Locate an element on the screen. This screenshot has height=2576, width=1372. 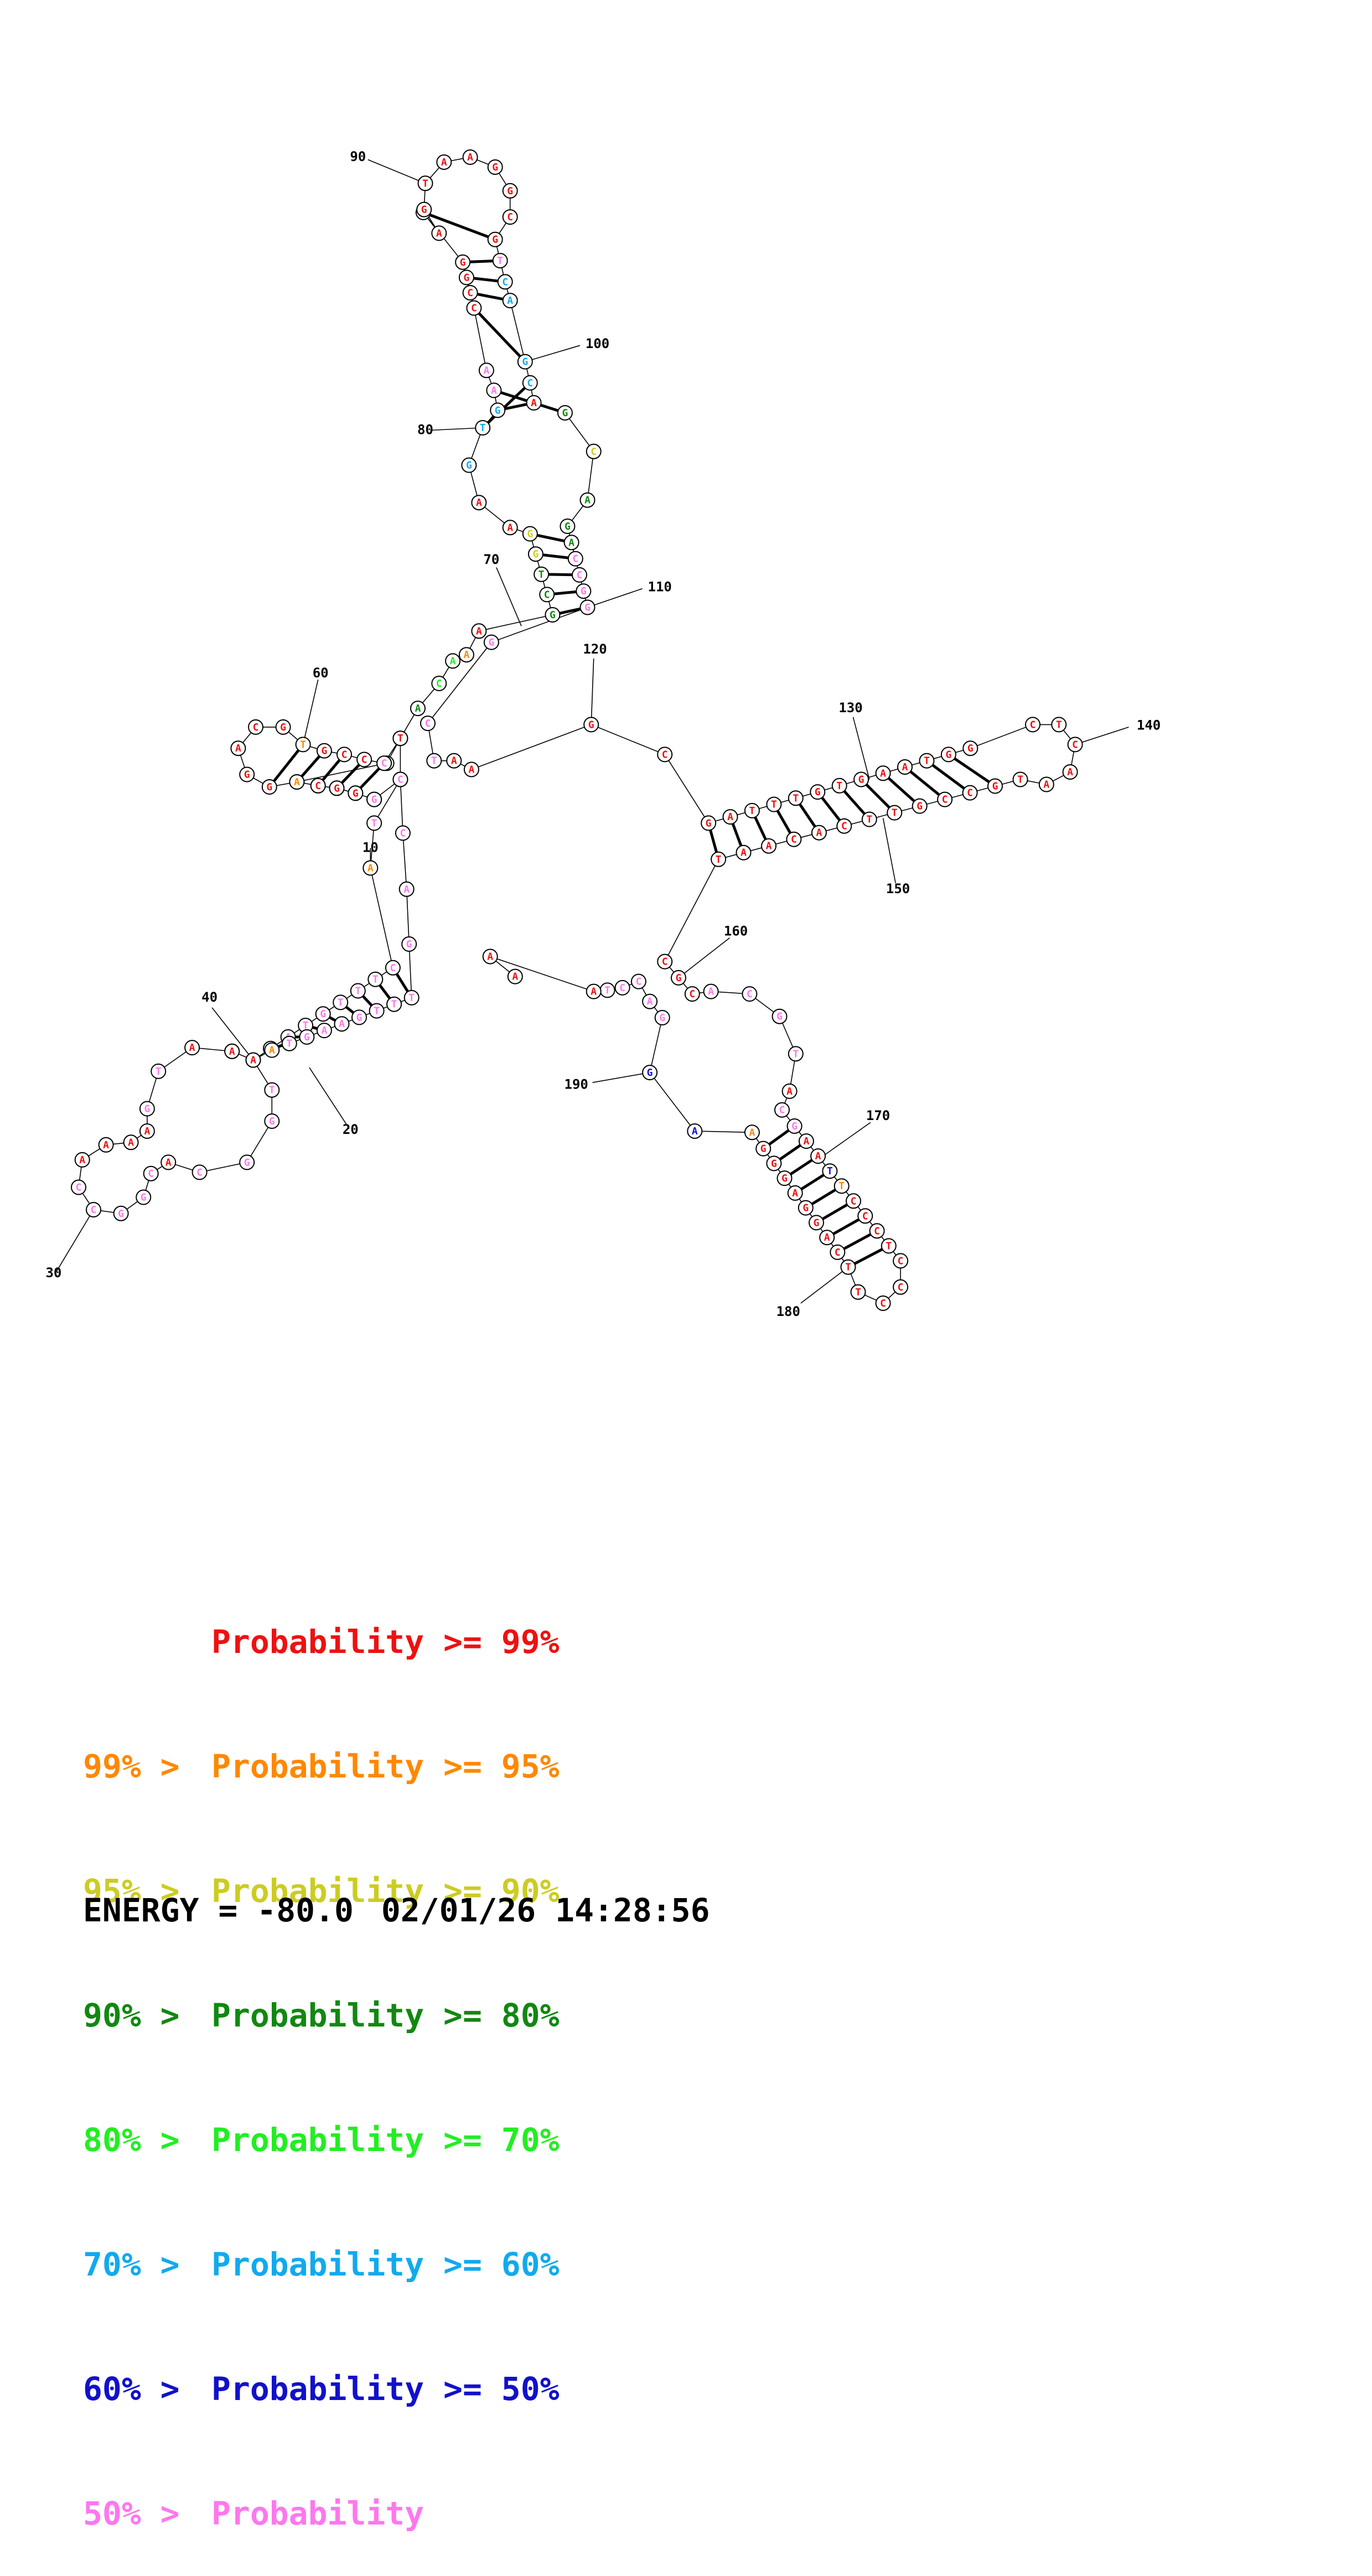
nucleotide-118: A is located at coordinates (454, 761).